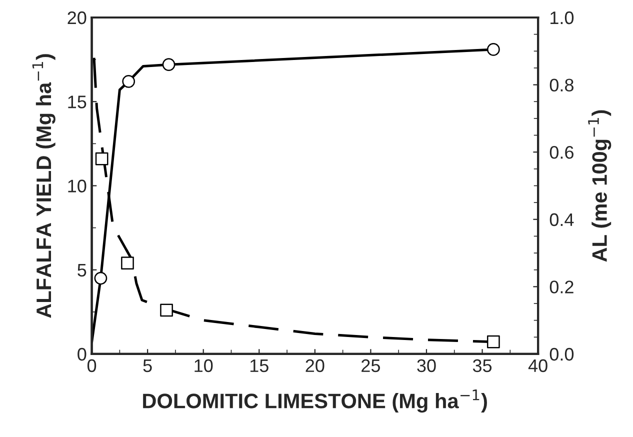 This screenshot has width=633, height=437. What do you see at coordinates (562, 219) in the screenshot?
I see `y2-tick-label: 0.4` at bounding box center [562, 219].